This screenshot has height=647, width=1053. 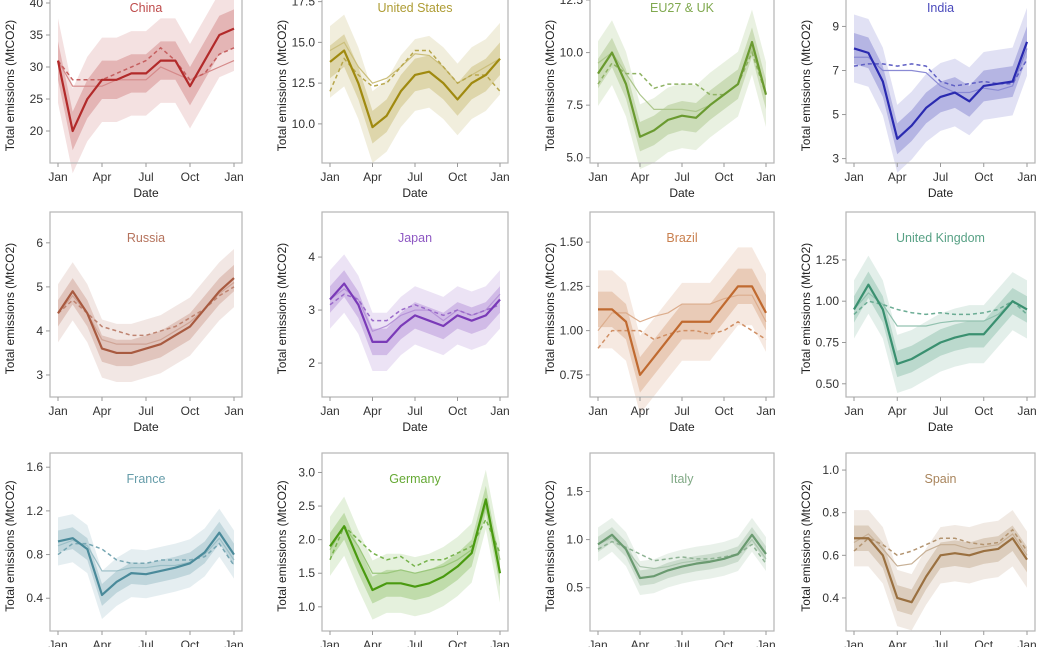 I want to click on panel-title: United Kingdom, so click(x=940, y=238).